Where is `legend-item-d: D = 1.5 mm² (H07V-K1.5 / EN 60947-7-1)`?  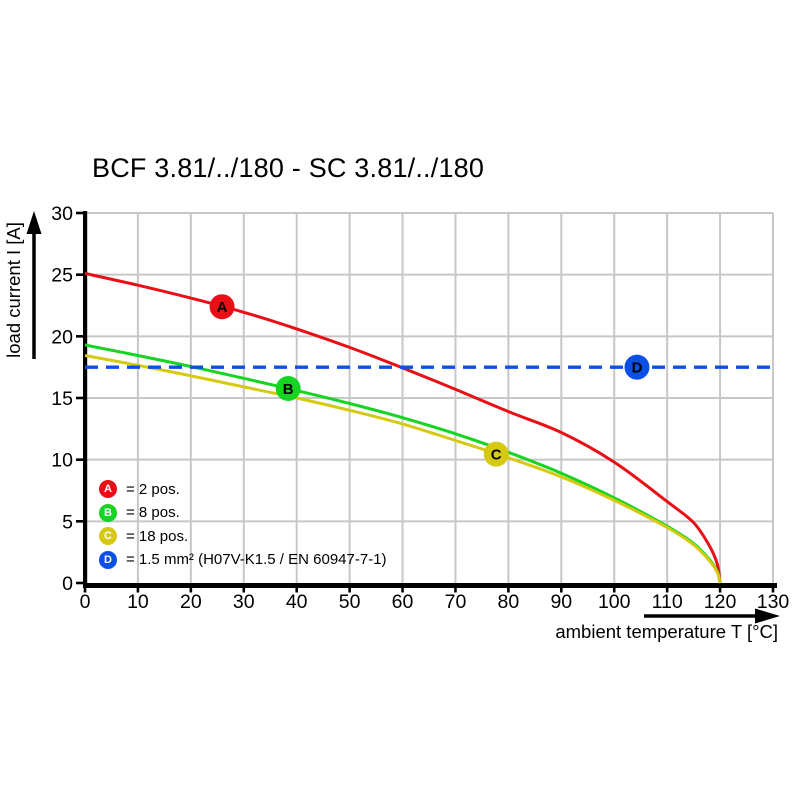 legend-item-d: D = 1.5 mm² (H07V-K1.5 / EN 60947-7-1) is located at coordinates (243, 559).